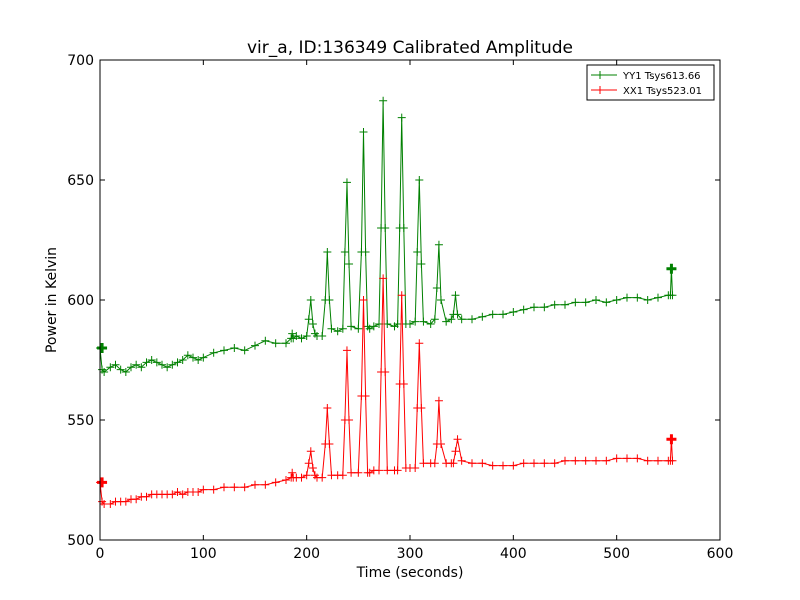 The height and width of the screenshot is (600, 800). I want to click on y-tick-label-1: 550, so click(80, 421).